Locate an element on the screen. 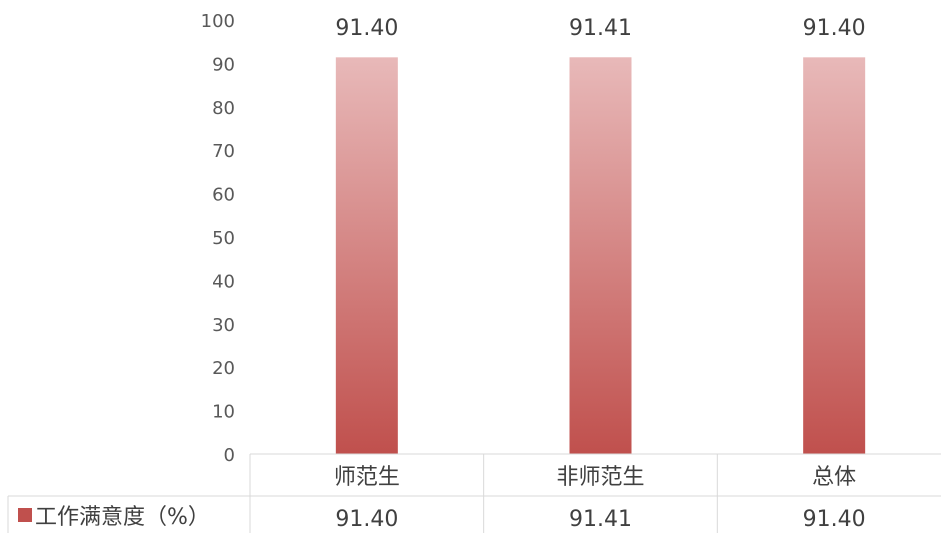  y-tick-label: 20 is located at coordinates (223, 368).